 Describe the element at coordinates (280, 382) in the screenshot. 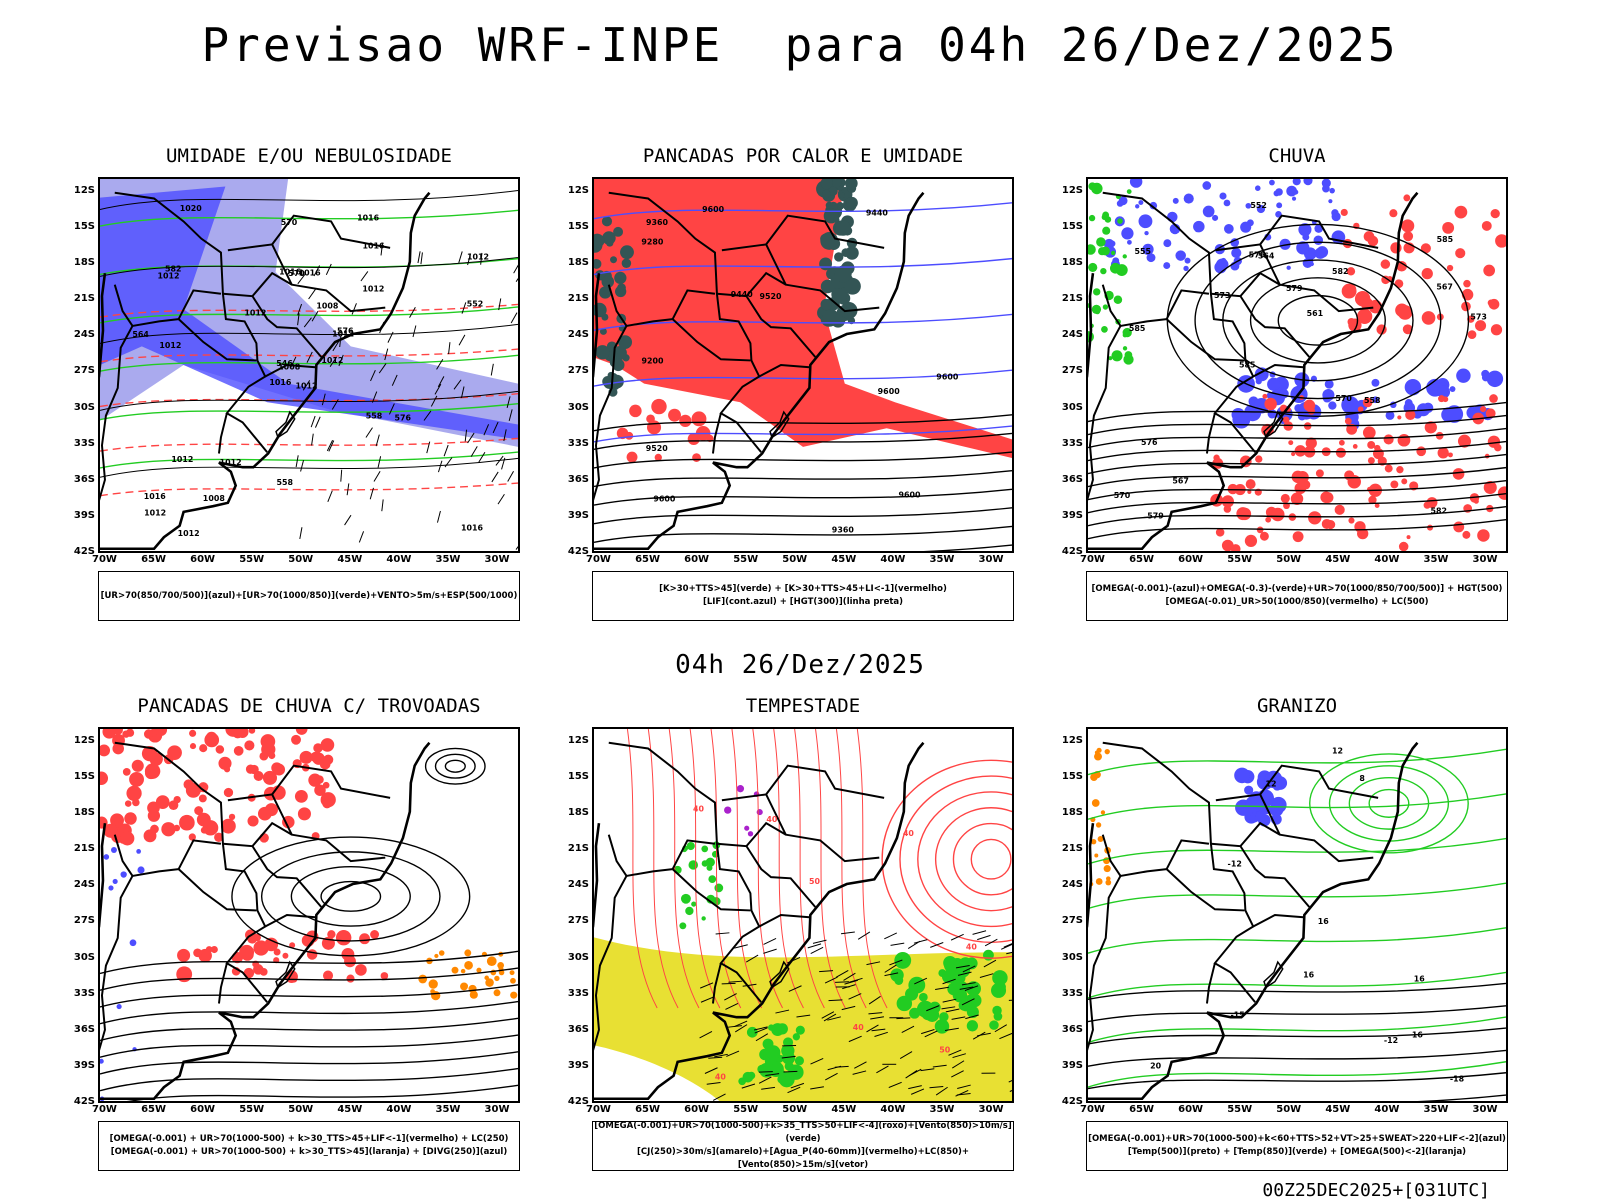

I see `contour-value-label: 1016` at that location.